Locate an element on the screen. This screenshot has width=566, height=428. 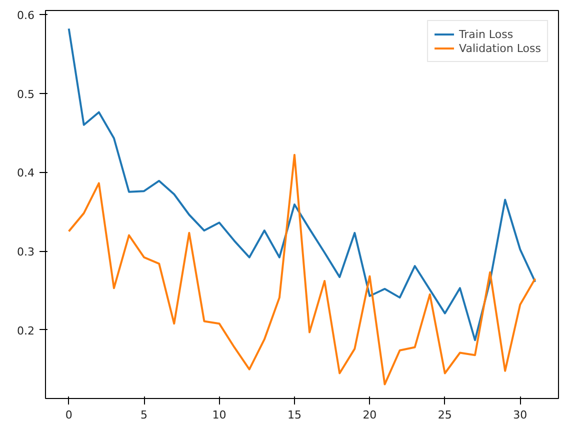
x-tick-label: 10 is located at coordinates (219, 415).